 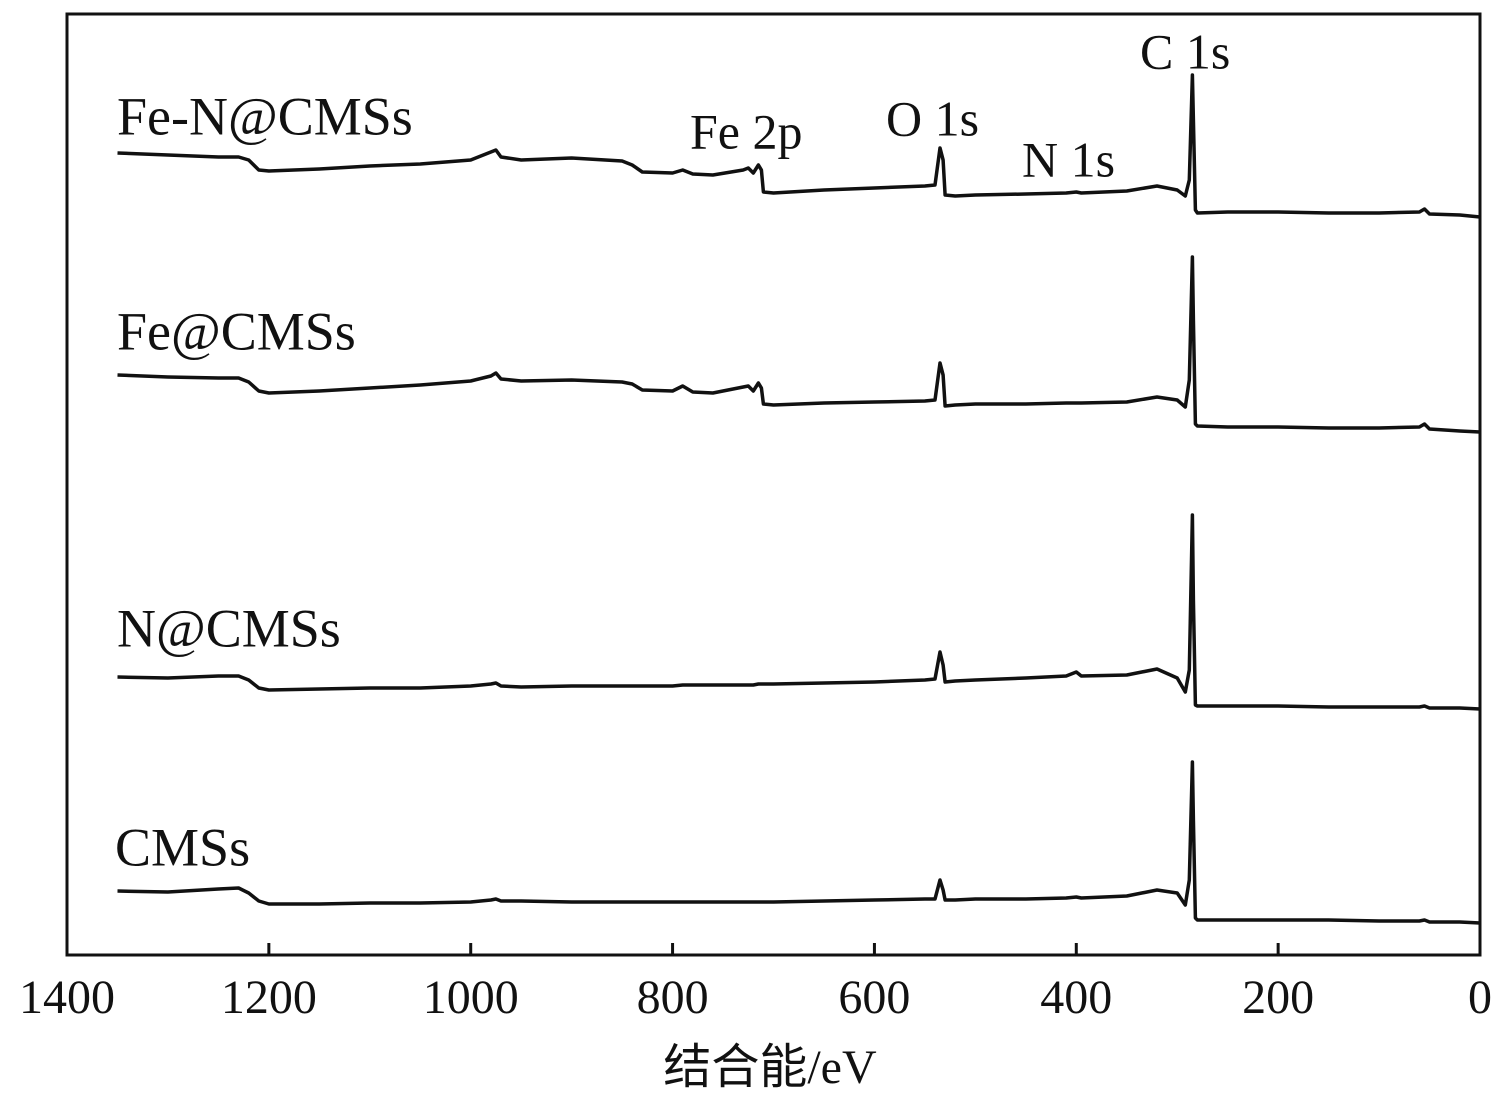 What do you see at coordinates (265, 116) in the screenshot?
I see `series-label: Fe-N@CMSs` at bounding box center [265, 116].